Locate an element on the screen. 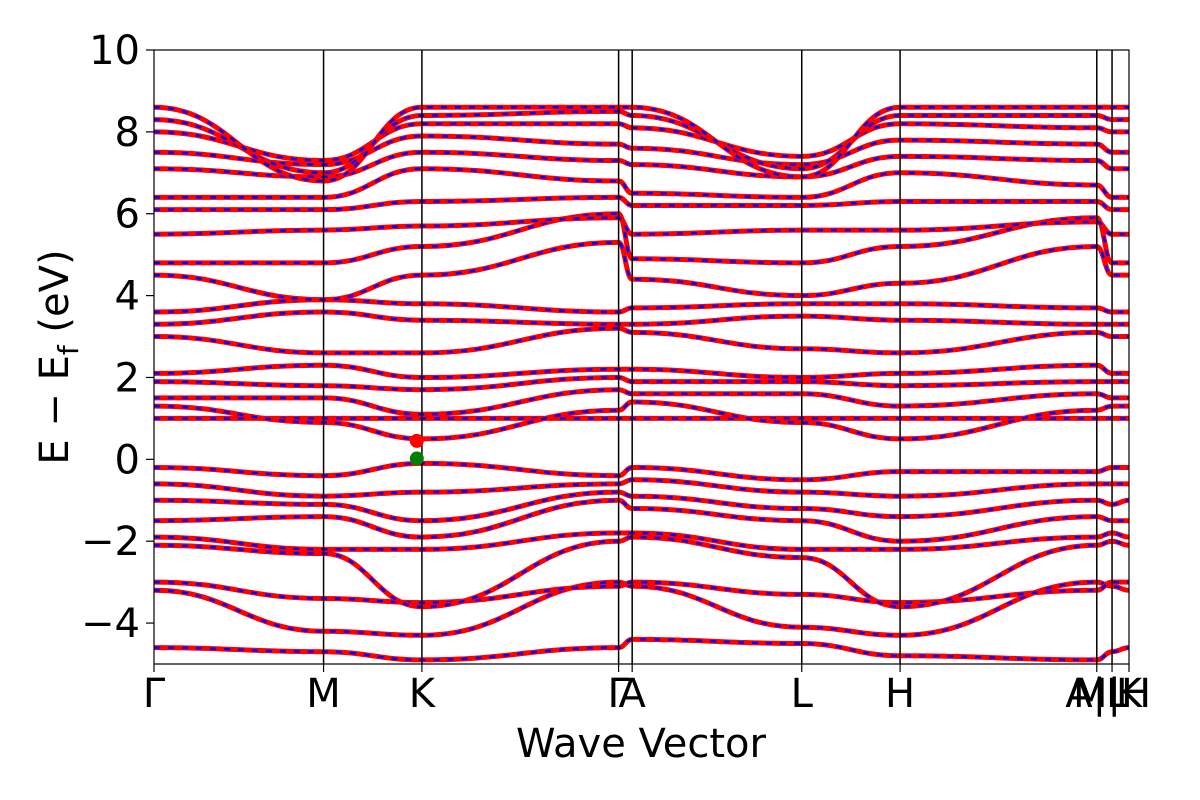 Image resolution: width=1200 pixels, height=800 pixels. band-14-spin-down is located at coordinates (641, 341).